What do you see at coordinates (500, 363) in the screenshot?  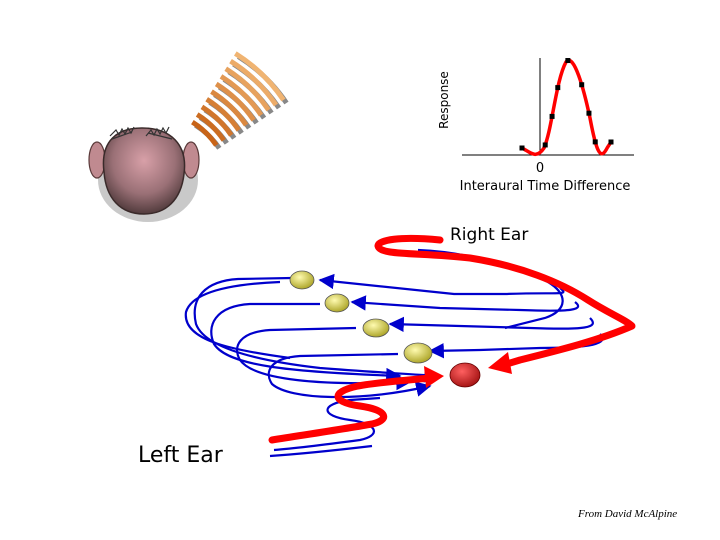 I see `right-ear-arrowhead` at bounding box center [500, 363].